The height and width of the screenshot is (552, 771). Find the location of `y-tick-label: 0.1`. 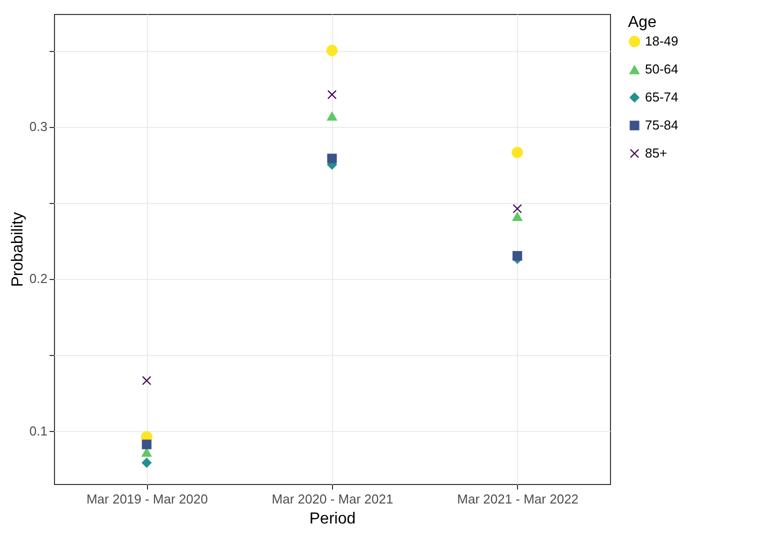

y-tick-label: 0.1 is located at coordinates (38, 430).